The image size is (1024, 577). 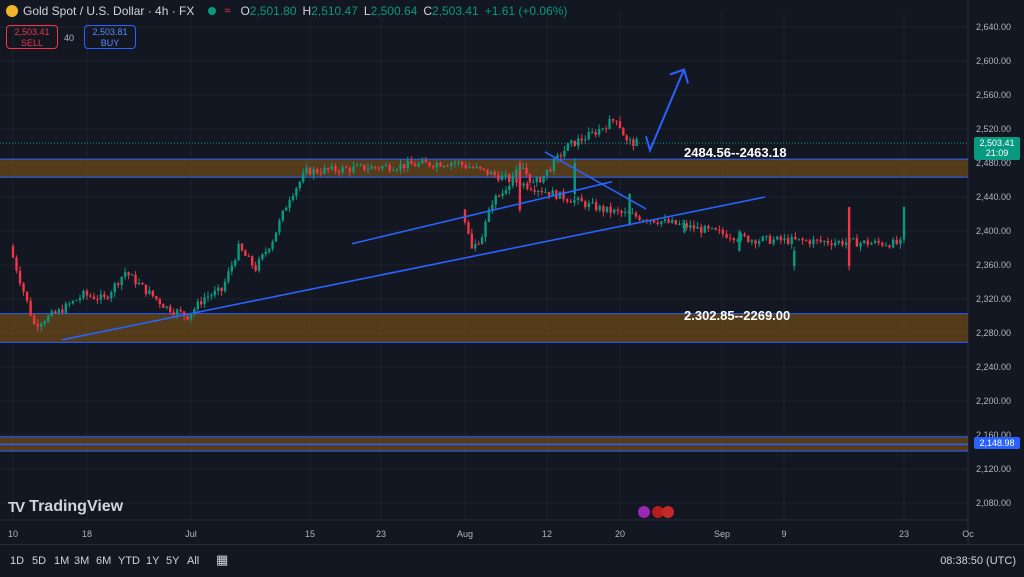 I want to click on timeframe-3m: 3M, so click(x=82, y=561).